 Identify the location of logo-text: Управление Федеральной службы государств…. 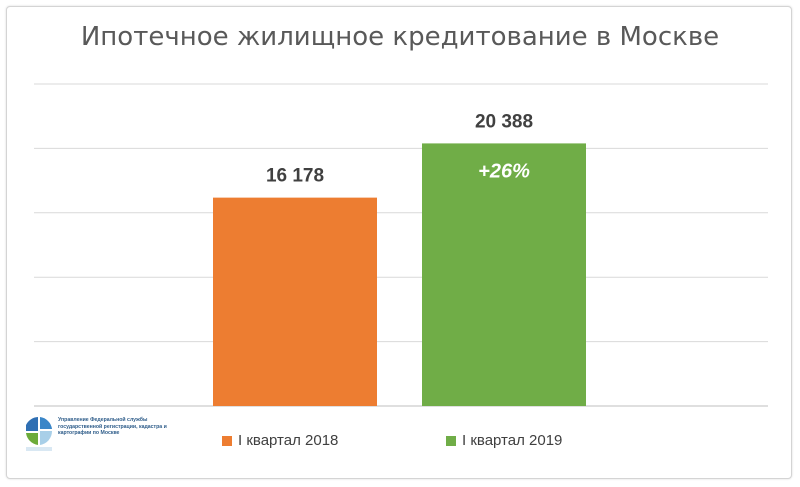
(112, 426).